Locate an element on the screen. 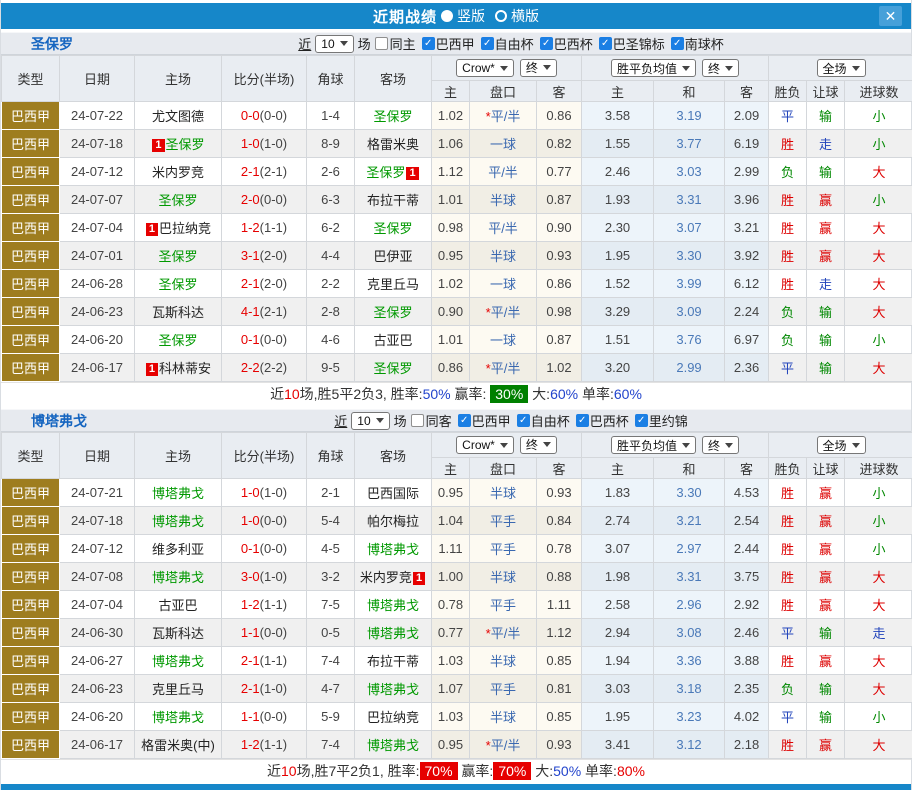 This screenshot has height=790, width=912. handicap-cell: 平手 is located at coordinates (503, 689).